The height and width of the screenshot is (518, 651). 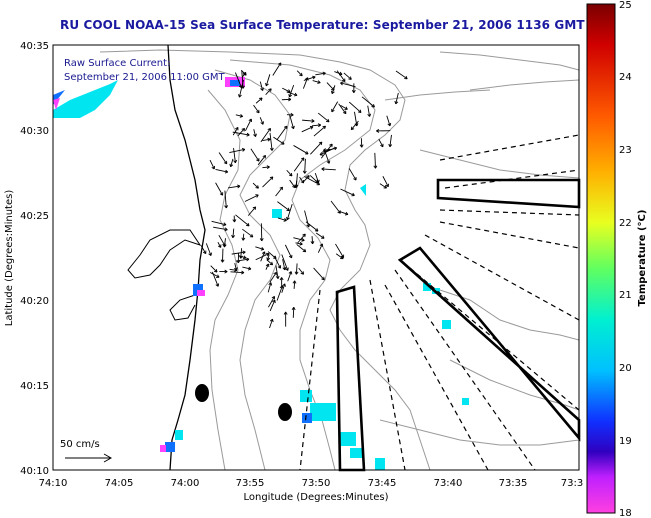 I want to click on y-tick: 40:30, so click(x=34, y=131).